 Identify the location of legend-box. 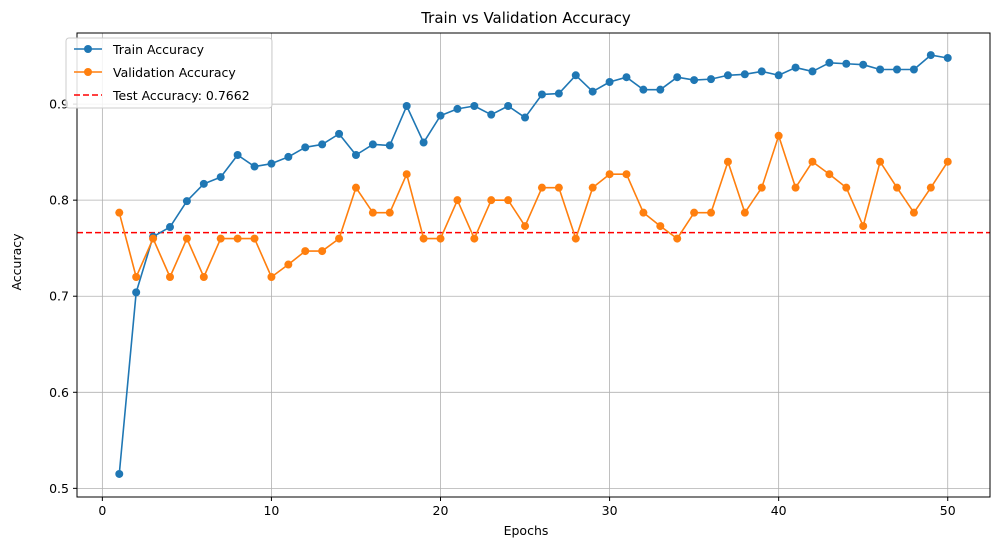
(169, 73).